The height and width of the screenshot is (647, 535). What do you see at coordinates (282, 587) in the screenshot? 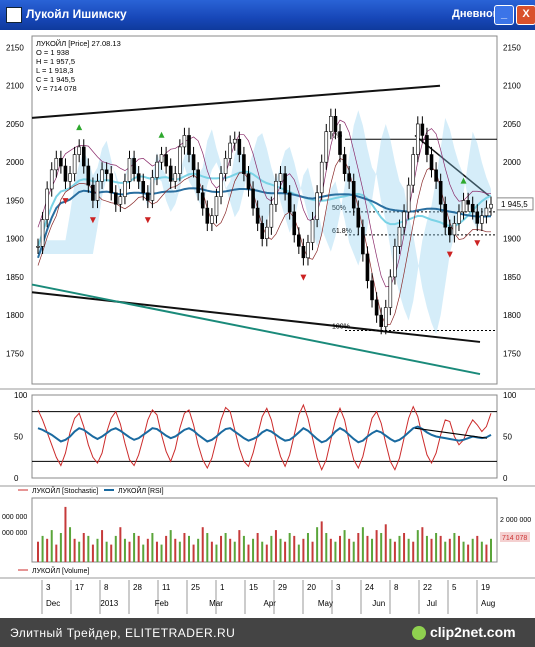
I see `x-day-label: 29` at bounding box center [282, 587].